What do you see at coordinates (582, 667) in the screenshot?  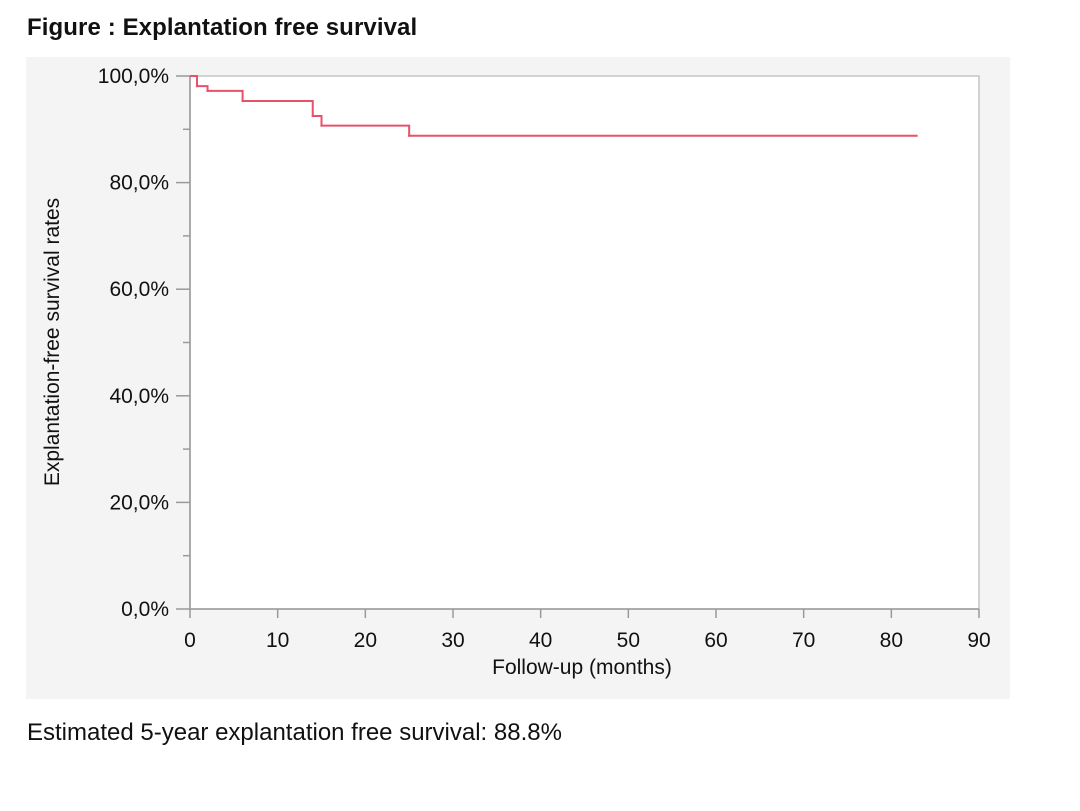 I see `x-axis-label: Follow-up (months)` at bounding box center [582, 667].